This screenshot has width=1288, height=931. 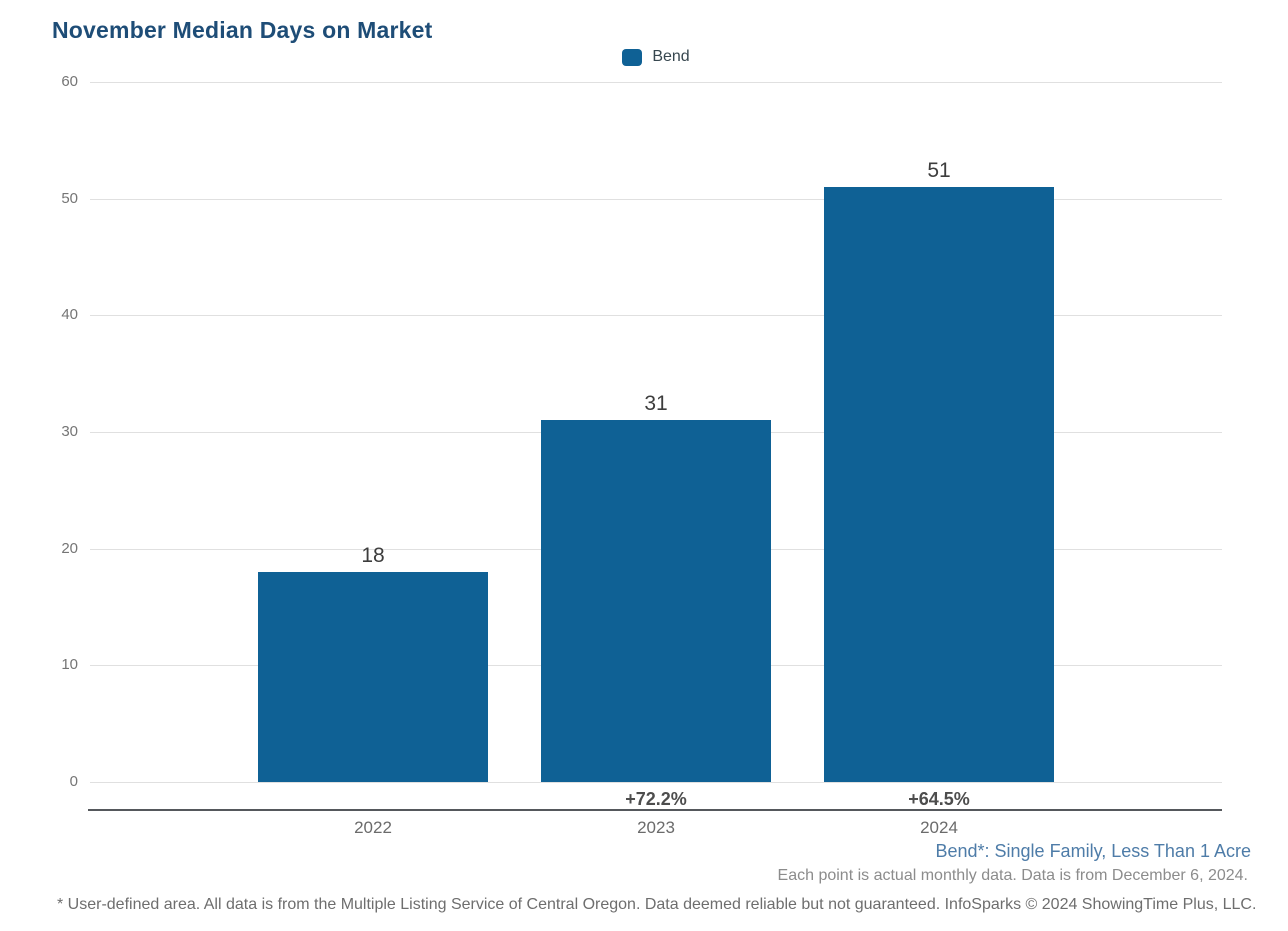 What do you see at coordinates (939, 484) in the screenshot?
I see `bar-2024` at bounding box center [939, 484].